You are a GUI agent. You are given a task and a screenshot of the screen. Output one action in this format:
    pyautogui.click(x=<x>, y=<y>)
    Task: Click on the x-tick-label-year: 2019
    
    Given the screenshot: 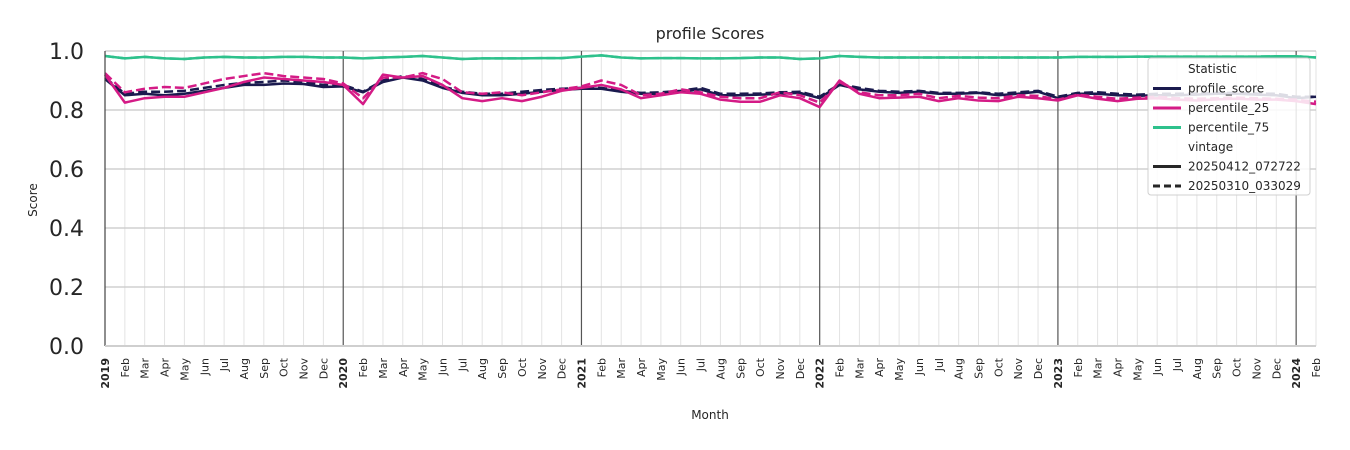 What is the action you would take?
    pyautogui.click(x=105, y=373)
    